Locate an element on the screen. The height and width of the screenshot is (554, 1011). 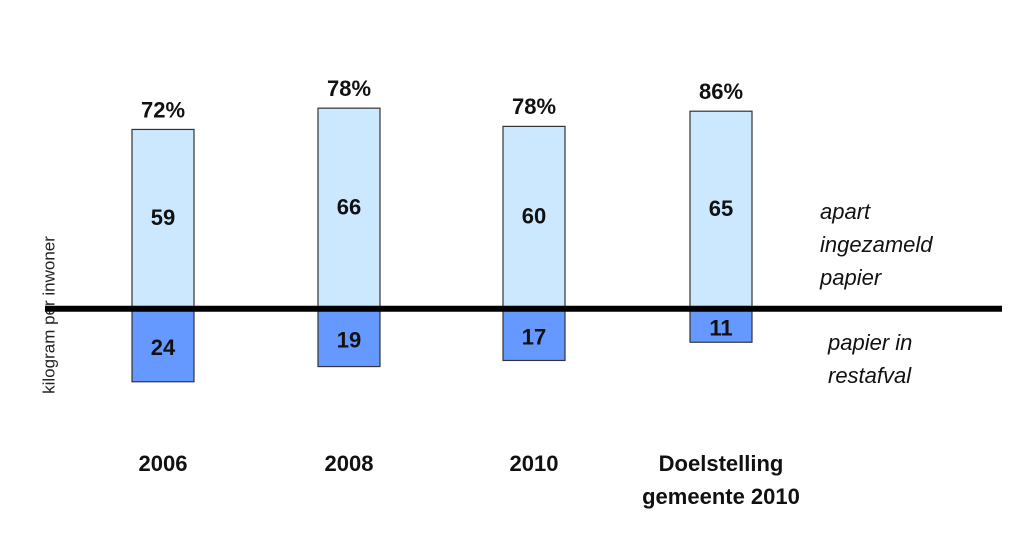
value-label: 24 is located at coordinates (163, 347).